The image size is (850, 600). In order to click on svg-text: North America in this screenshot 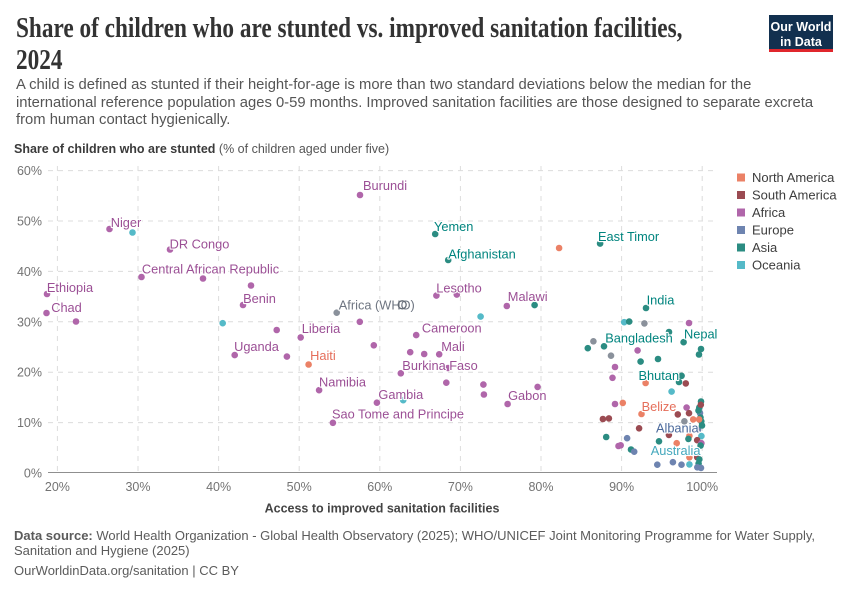, I will do `click(793, 177)`.